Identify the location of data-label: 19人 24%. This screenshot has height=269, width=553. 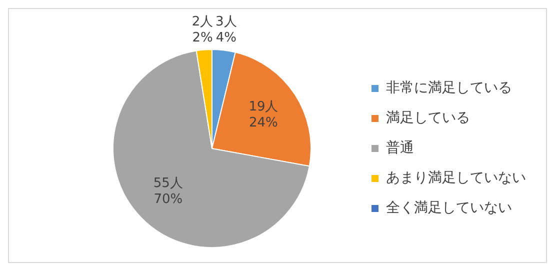
(263, 114).